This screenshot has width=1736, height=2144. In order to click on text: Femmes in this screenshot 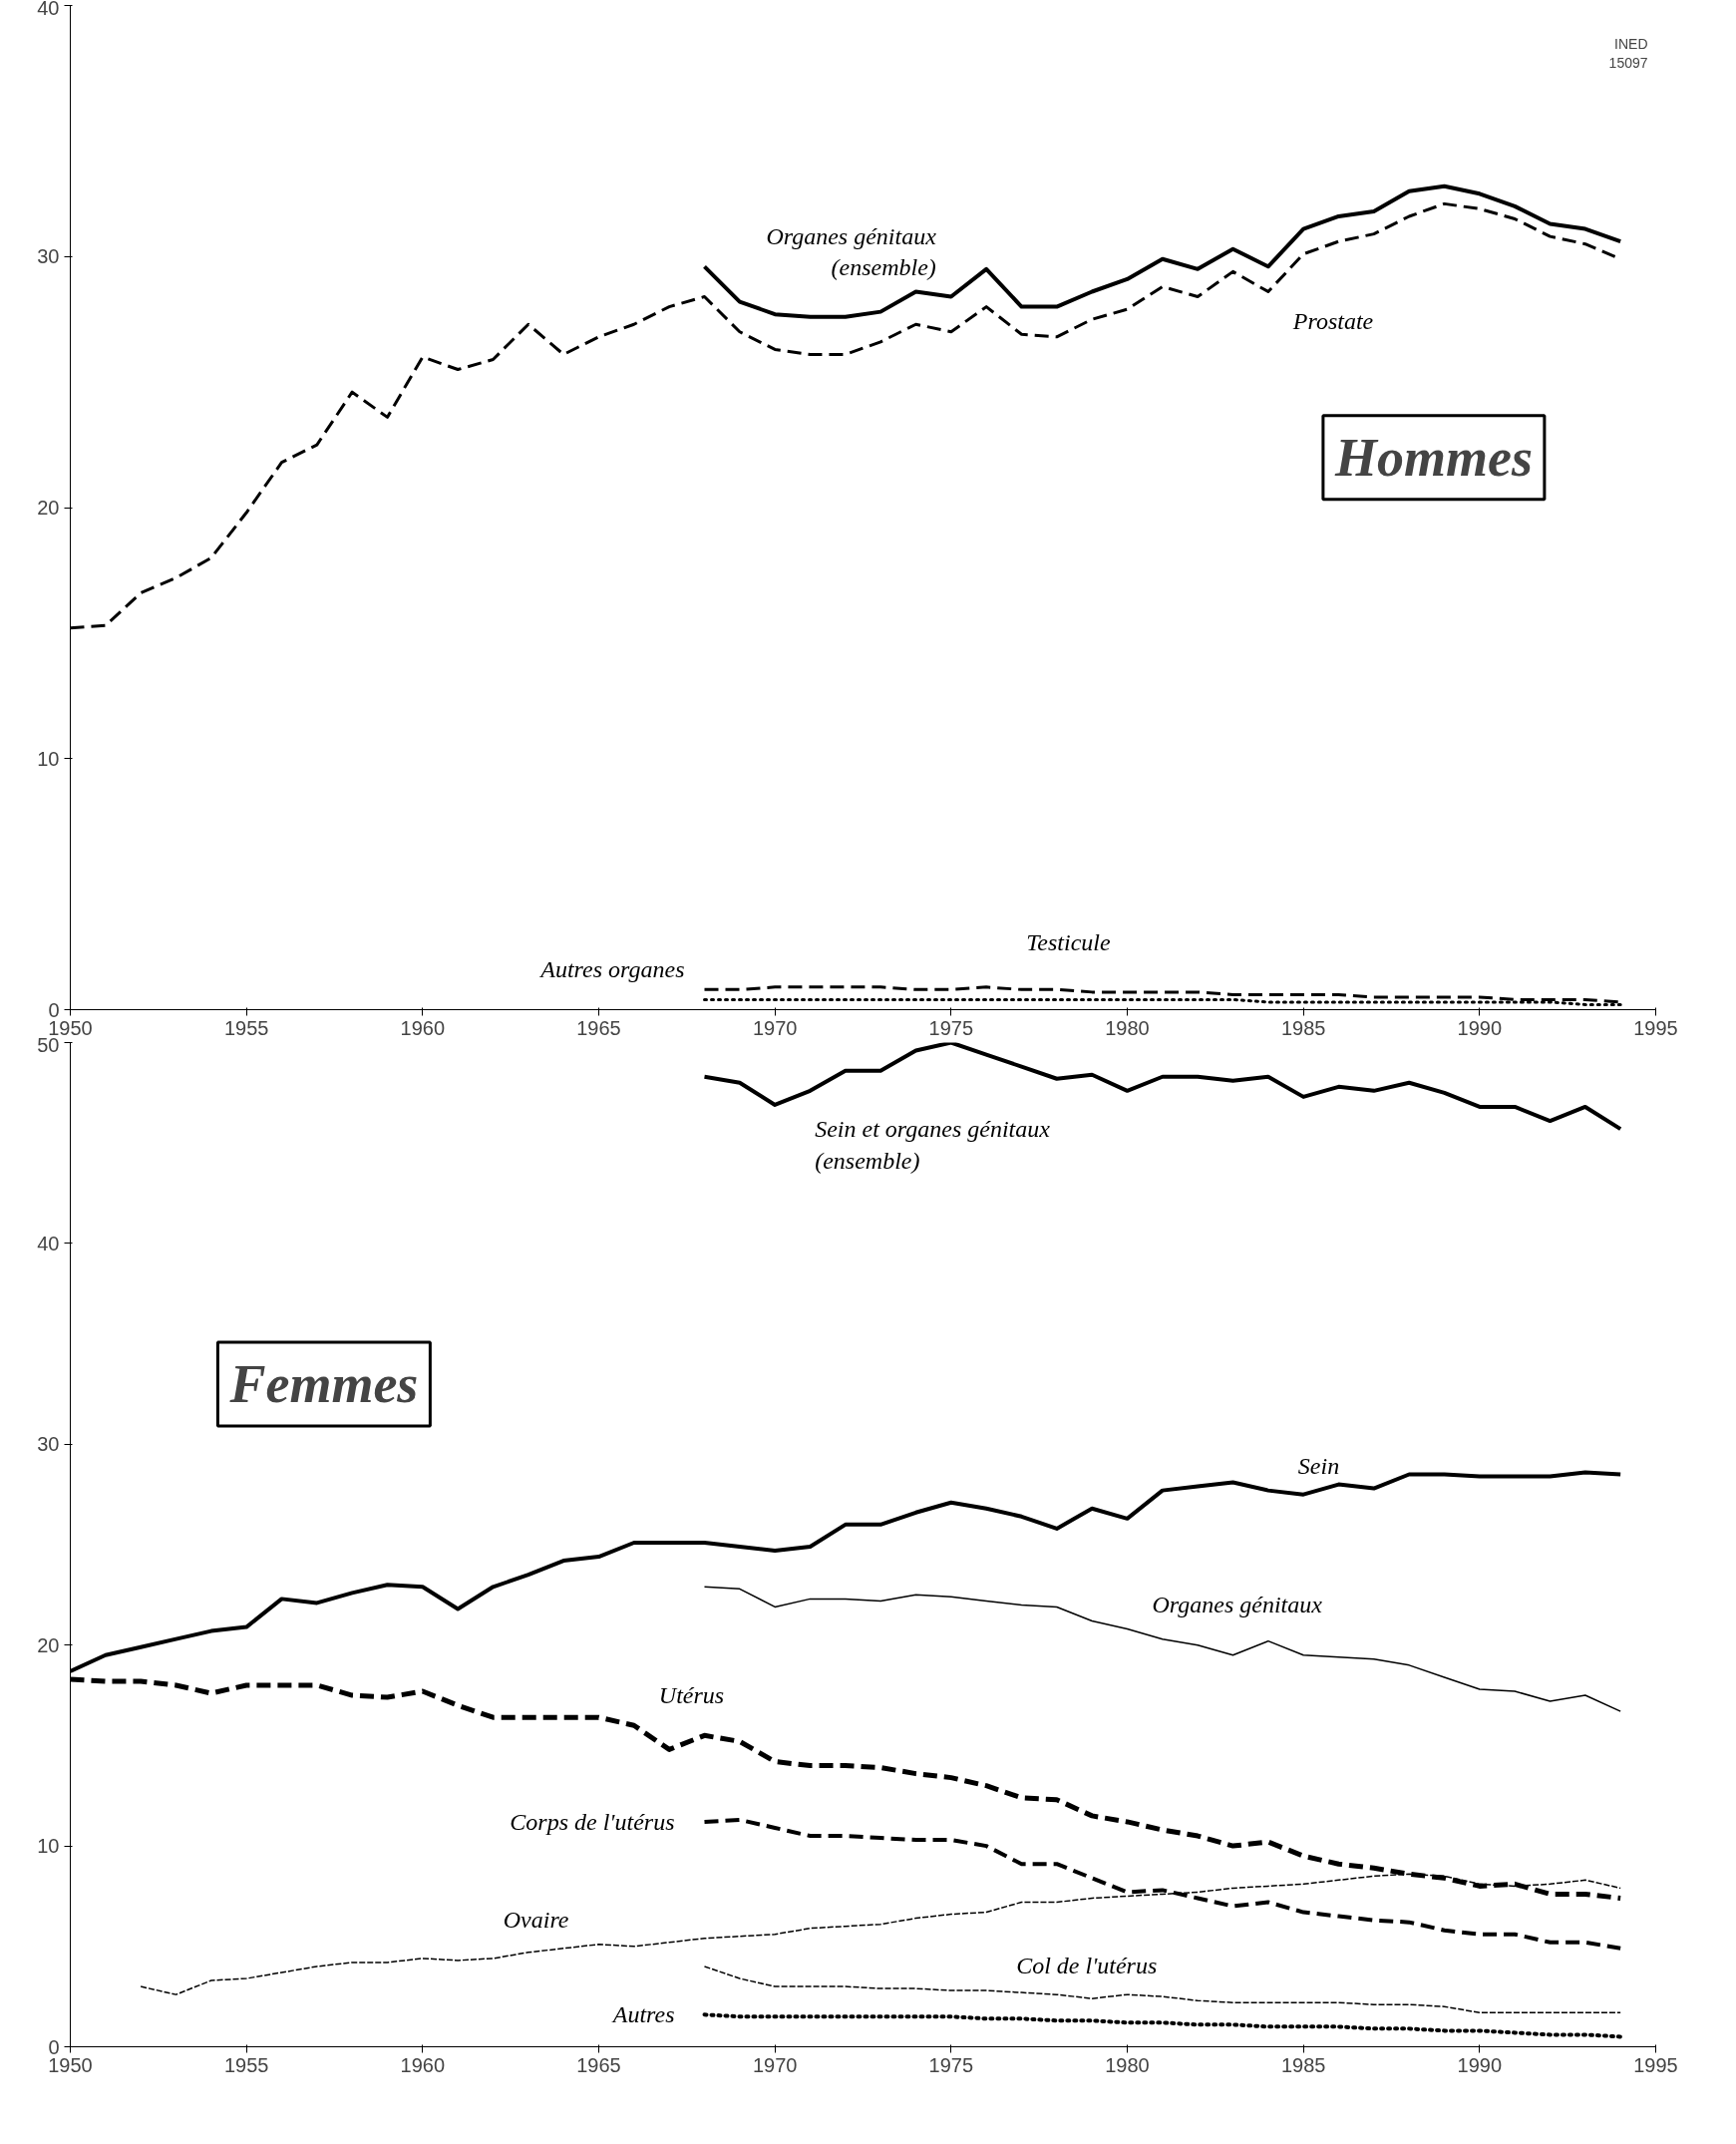, I will do `click(323, 1383)`.